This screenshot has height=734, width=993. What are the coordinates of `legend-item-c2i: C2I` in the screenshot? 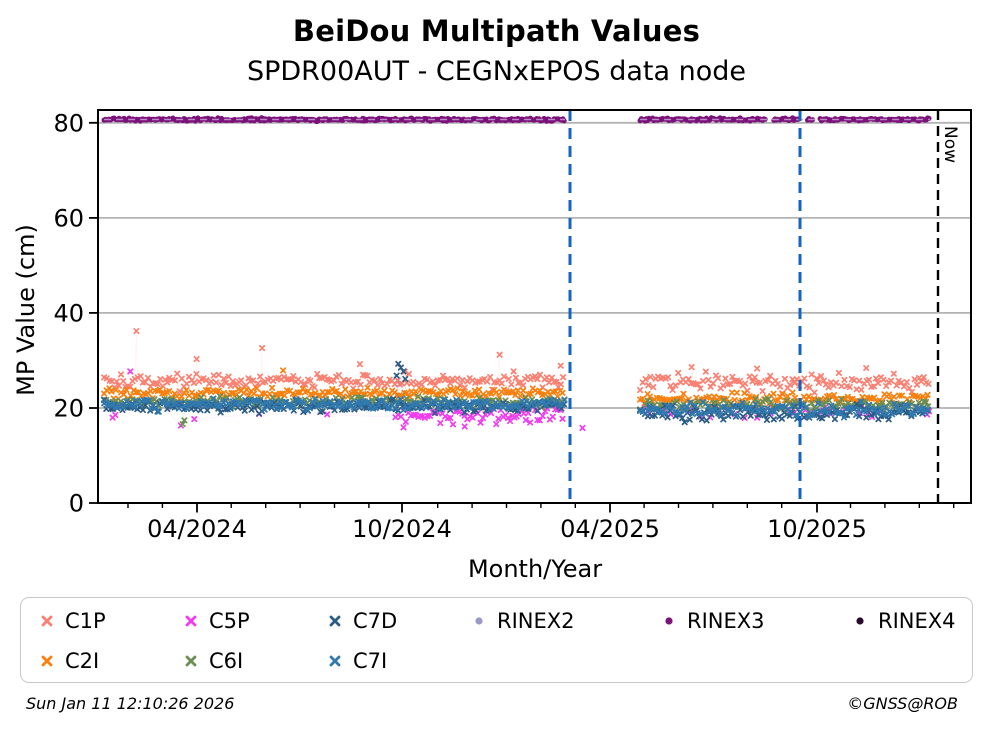 It's located at (111, 660).